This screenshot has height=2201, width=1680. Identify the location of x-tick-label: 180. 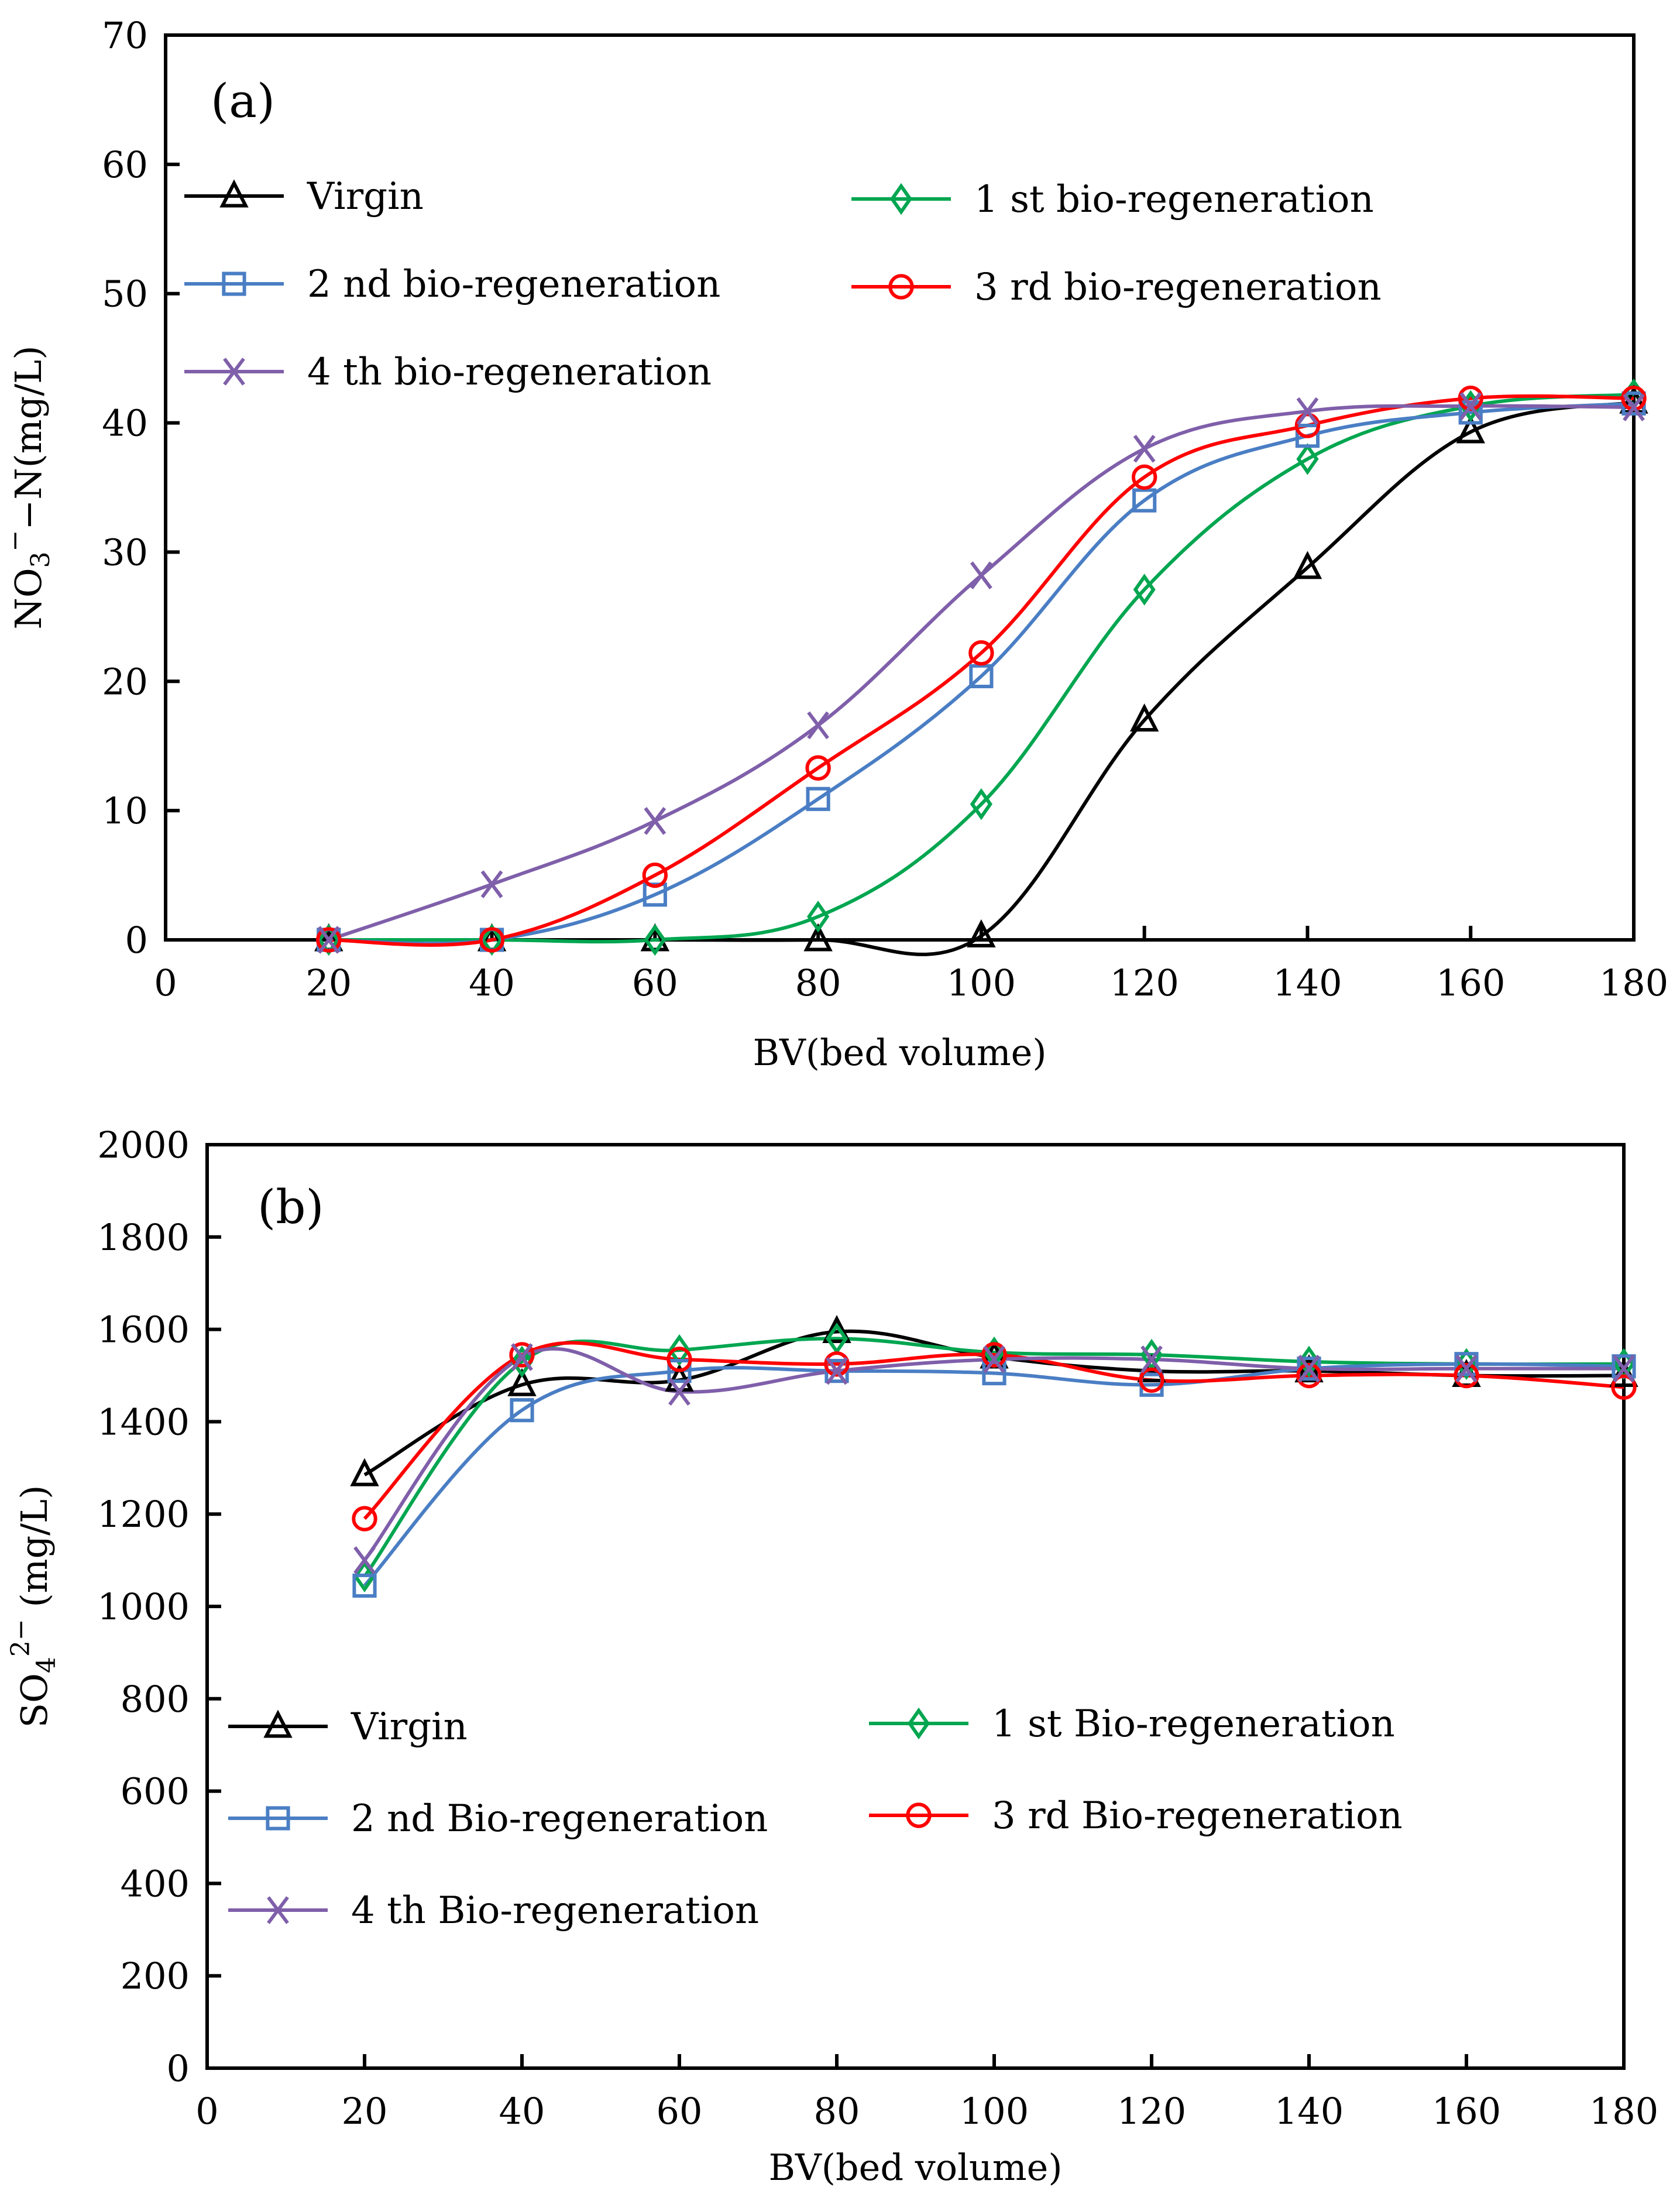
(1623, 2111).